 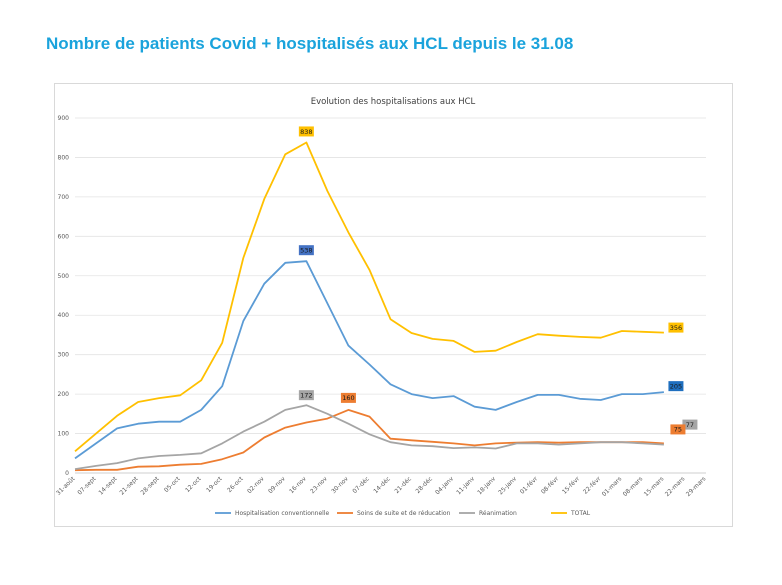 What do you see at coordinates (340, 485) in the screenshot?
I see `x-tick-label: 30-nov` at bounding box center [340, 485].